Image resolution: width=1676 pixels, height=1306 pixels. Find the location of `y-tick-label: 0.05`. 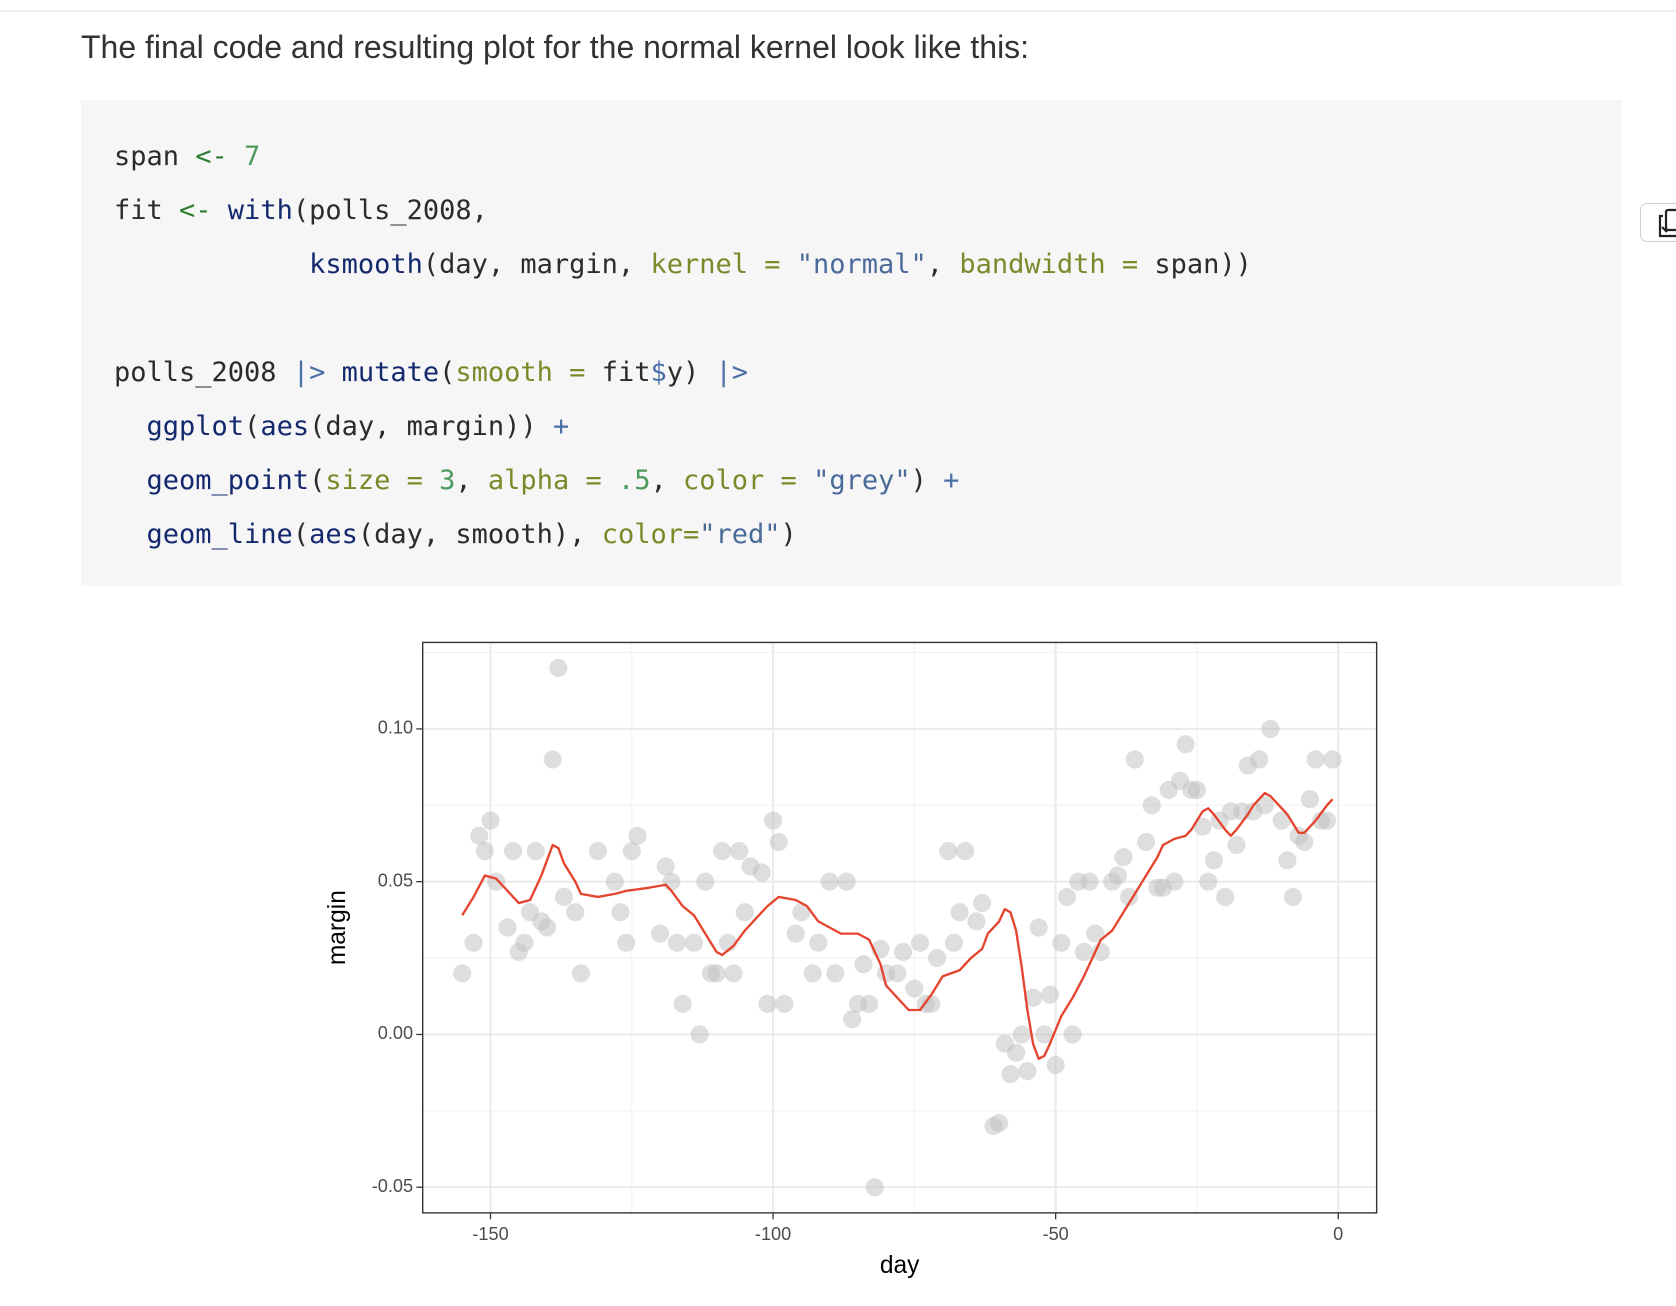

y-tick-label: 0.05 is located at coordinates (395, 880).